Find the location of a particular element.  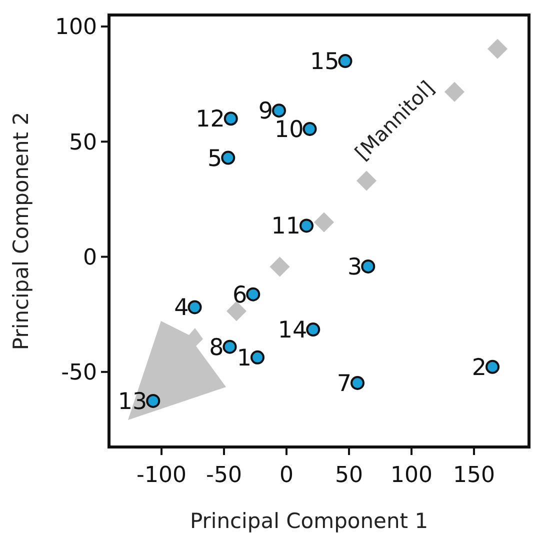

annotation: 8 is located at coordinates (216, 347).